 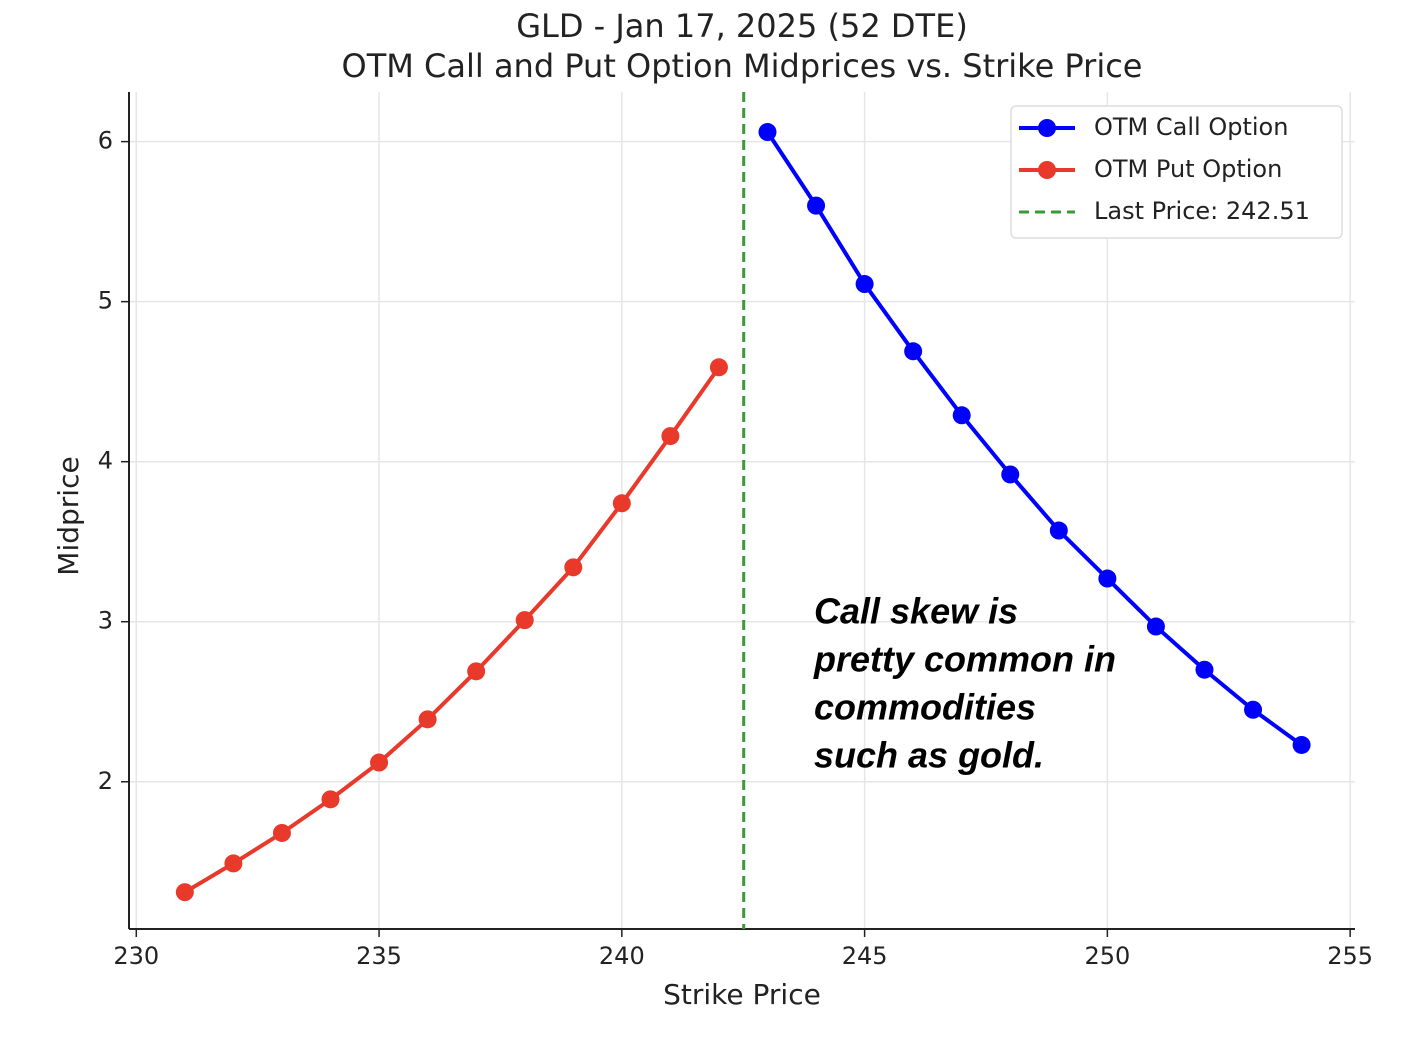 I want to click on y-axis-label: Midprice, so click(x=68, y=515).